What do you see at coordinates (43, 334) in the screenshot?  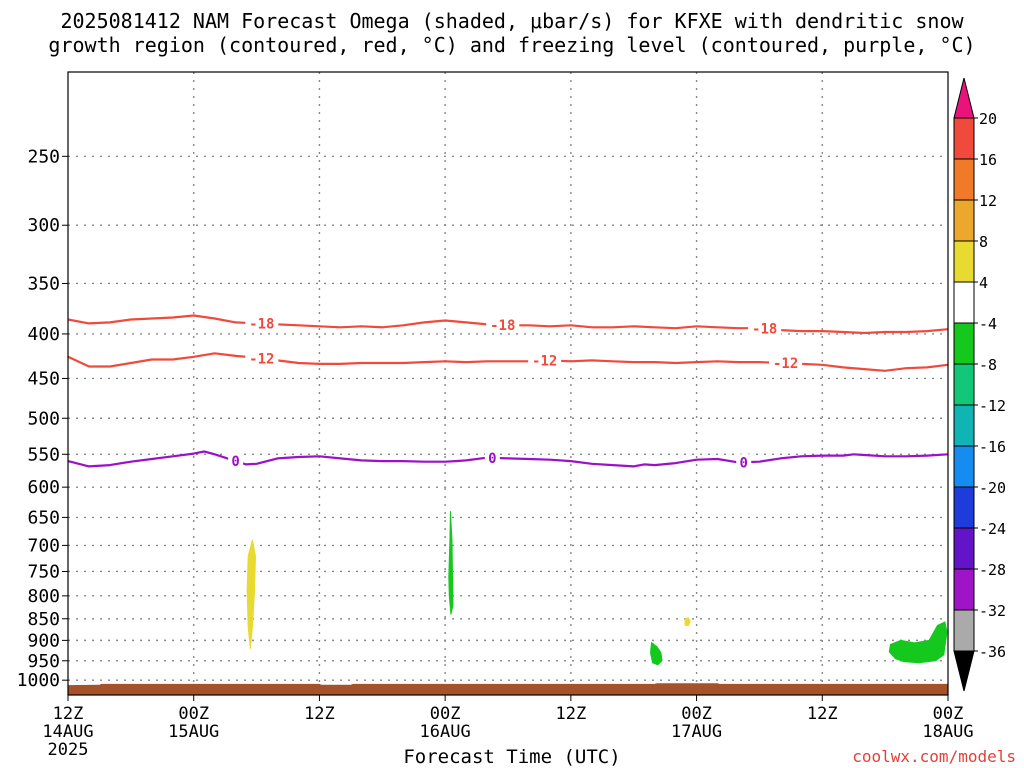 I see `y-tick-label: 400` at bounding box center [43, 334].